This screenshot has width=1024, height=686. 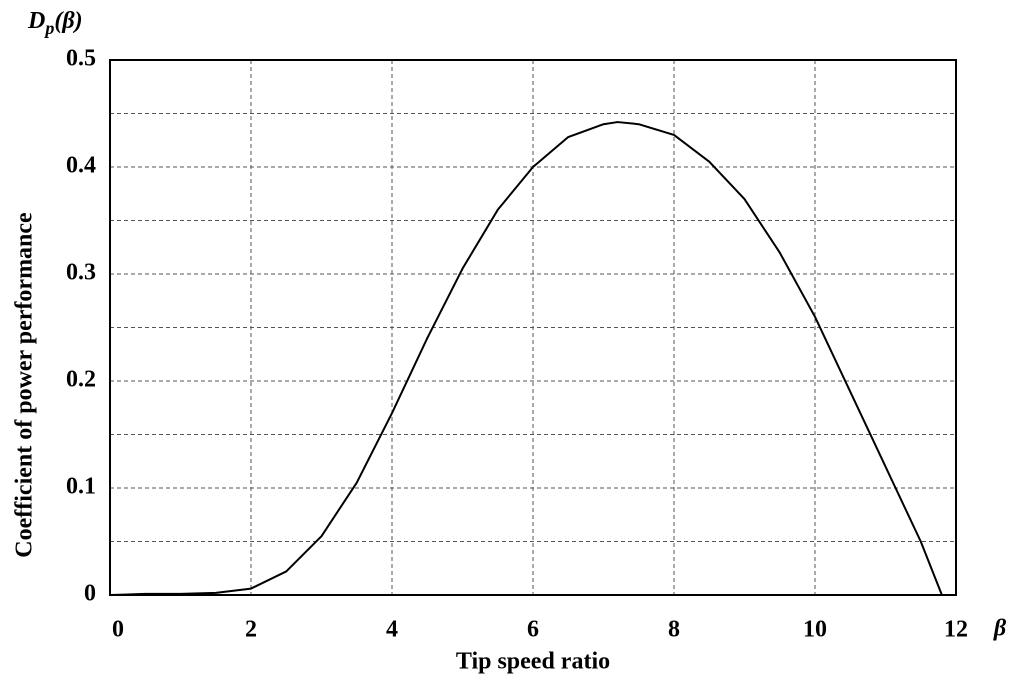 I want to click on y-tick-label: 0.5, so click(x=81, y=59).